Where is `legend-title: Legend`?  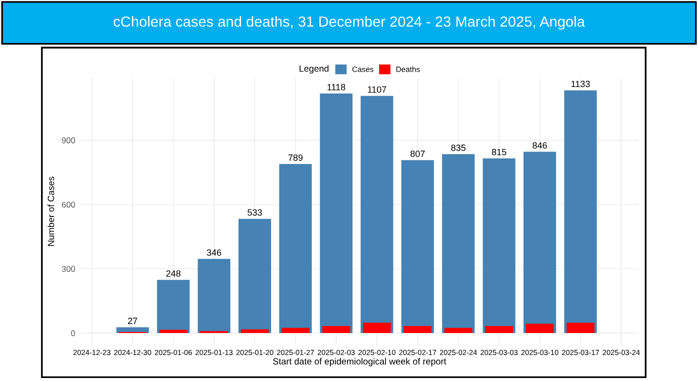
legend-title: Legend is located at coordinates (314, 69).